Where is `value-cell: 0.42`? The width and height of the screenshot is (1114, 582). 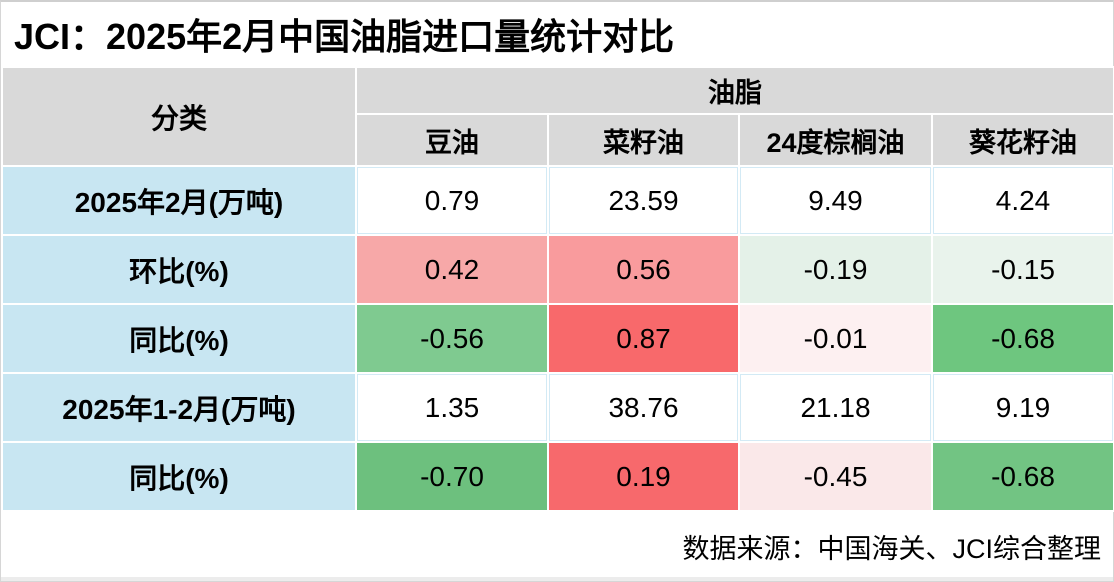 value-cell: 0.42 is located at coordinates (452, 269).